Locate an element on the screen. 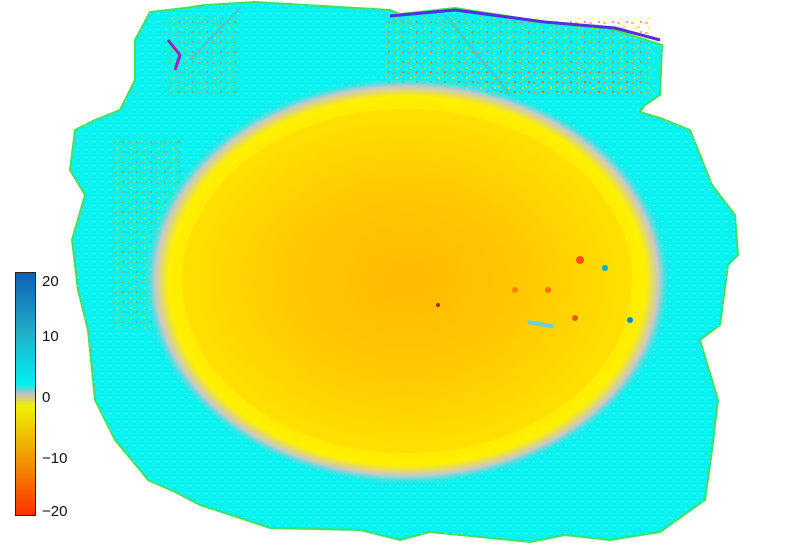  colorbar-tick-label: −10 is located at coordinates (55, 458).